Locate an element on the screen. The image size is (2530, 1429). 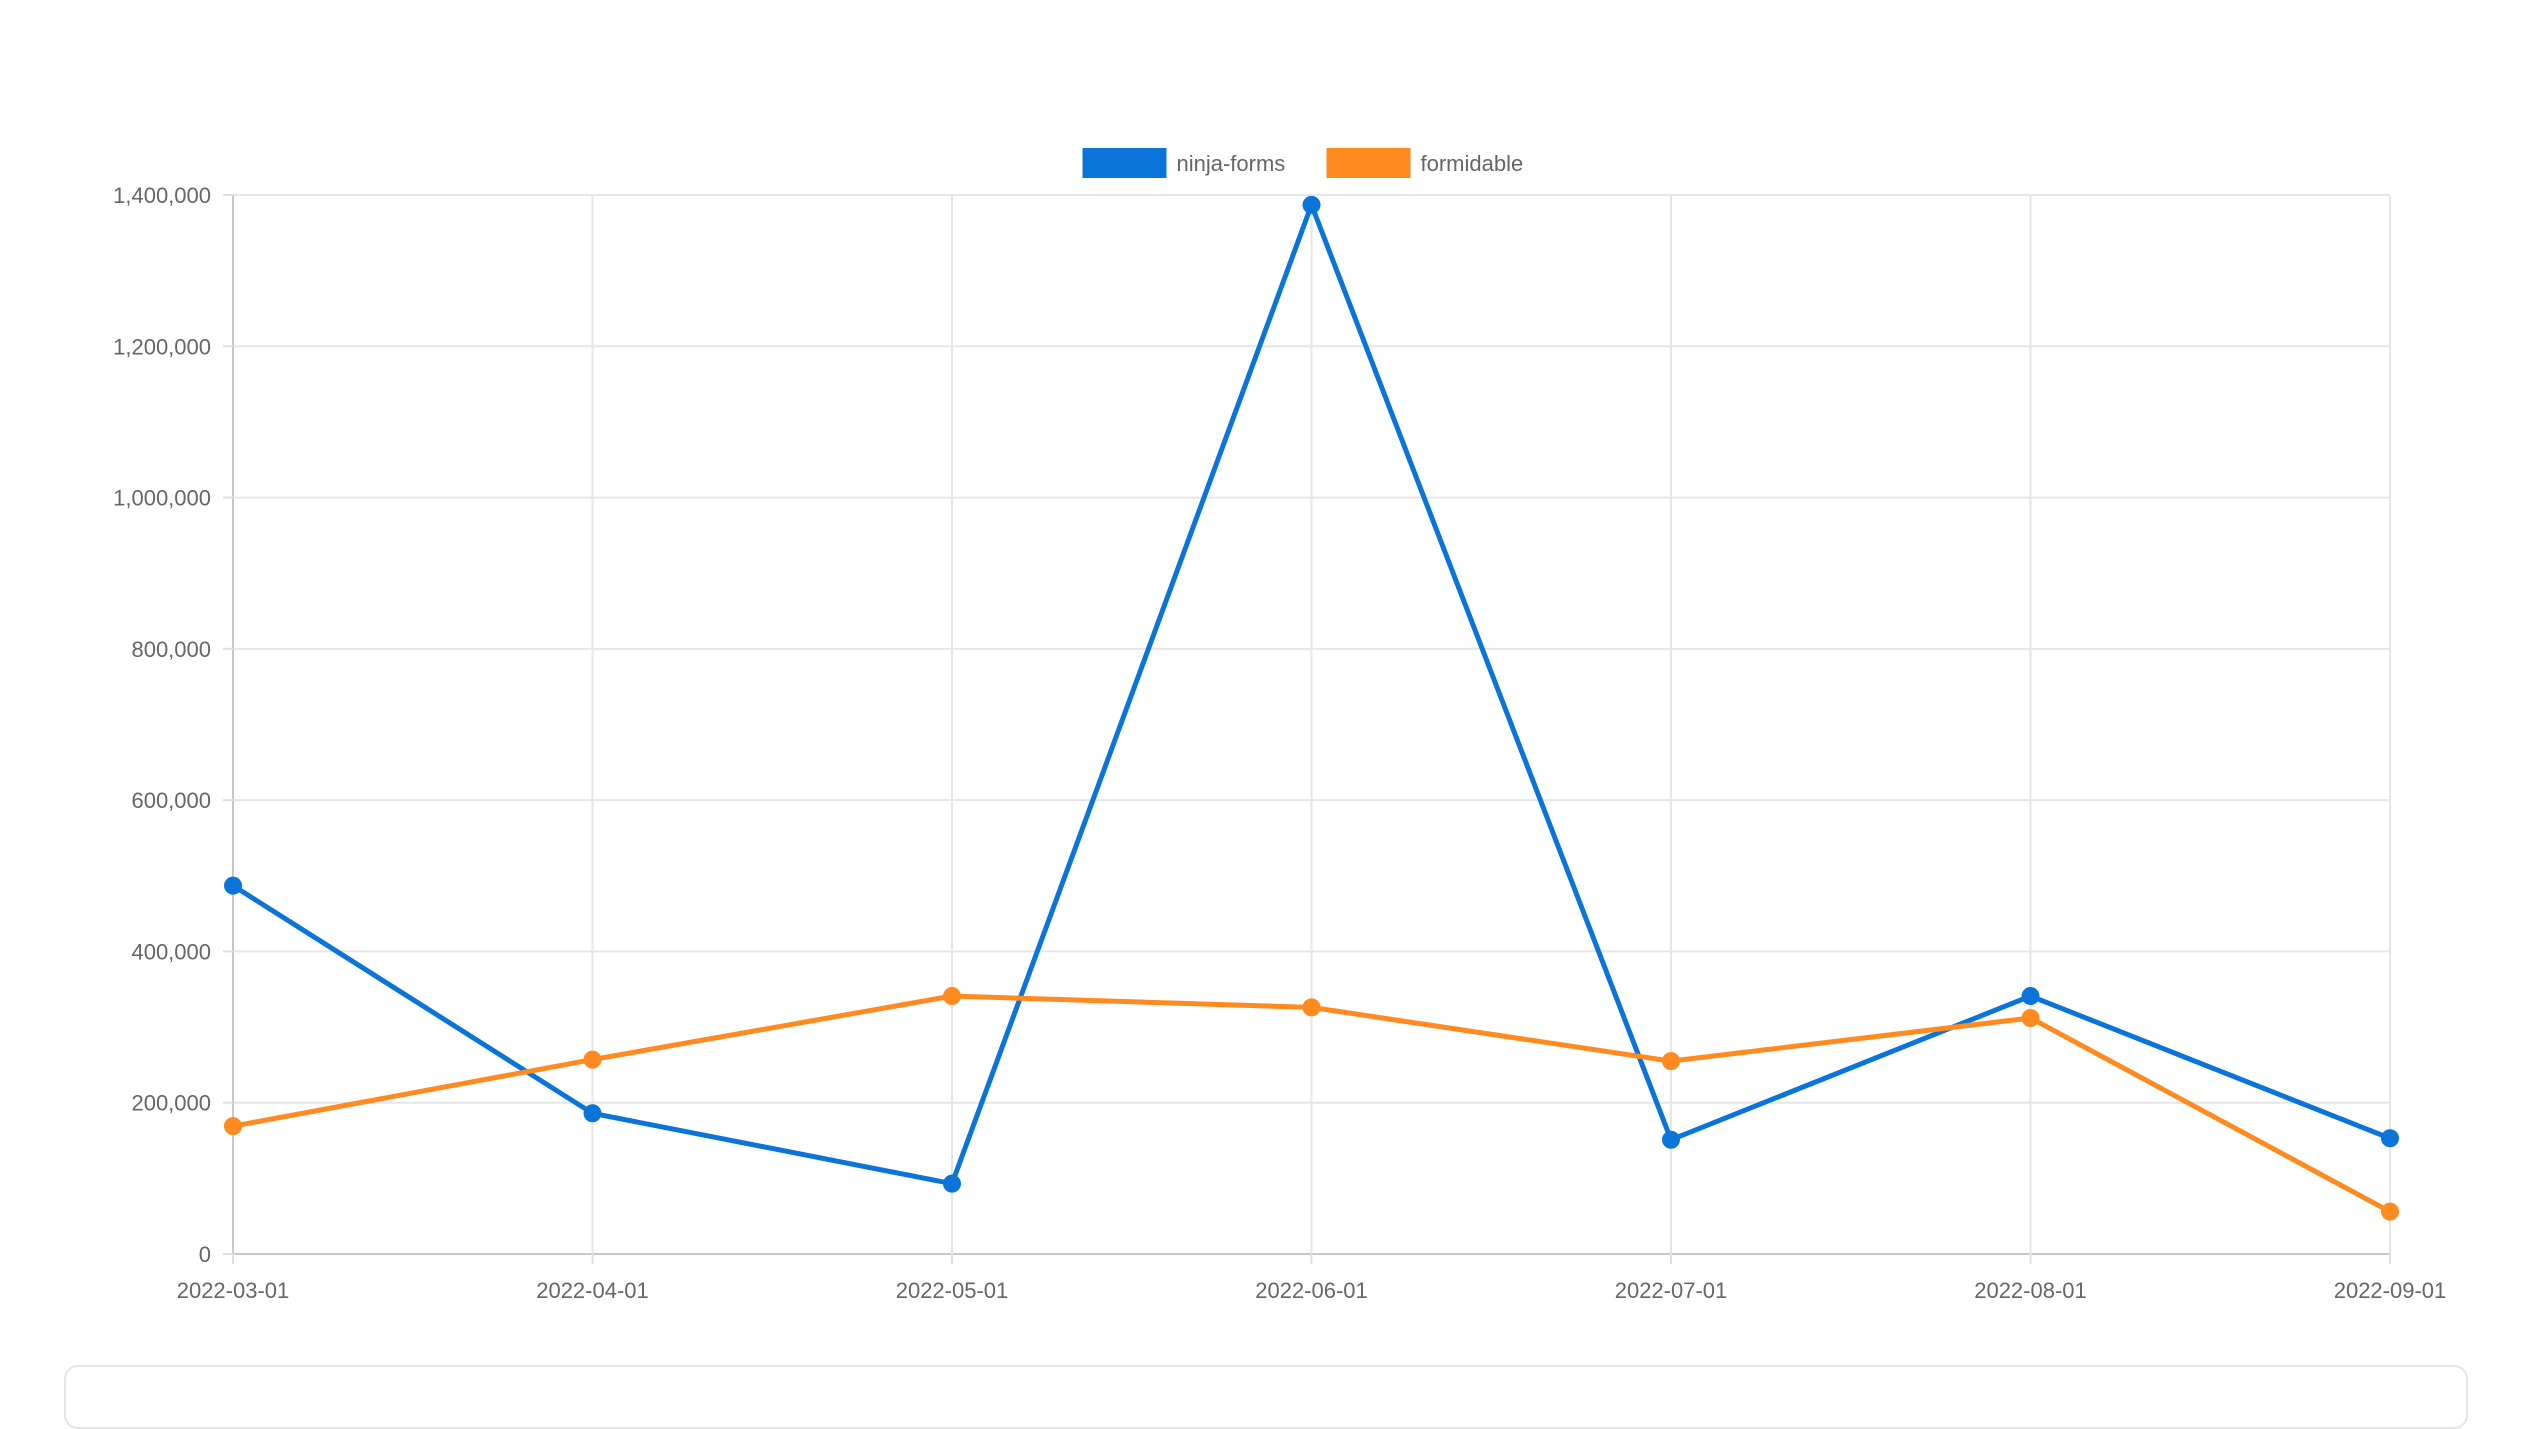
x-tick-label: 2022-06-01 is located at coordinates (1311, 1290).